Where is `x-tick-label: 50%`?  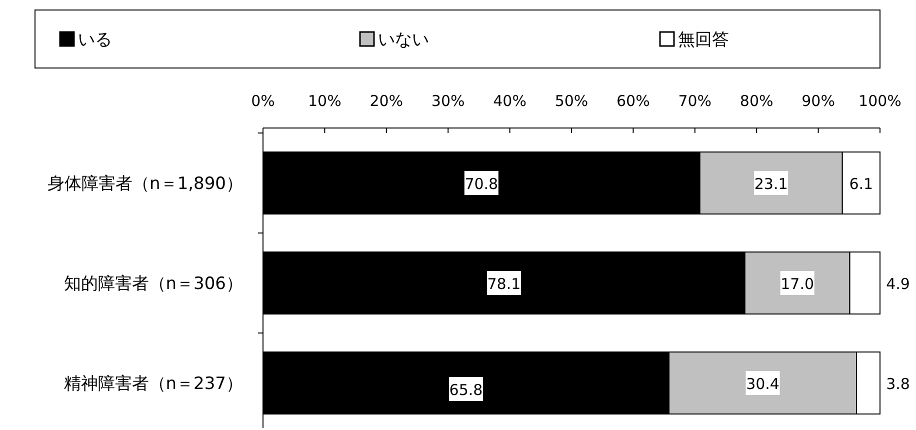
x-tick-label: 50% is located at coordinates (571, 101).